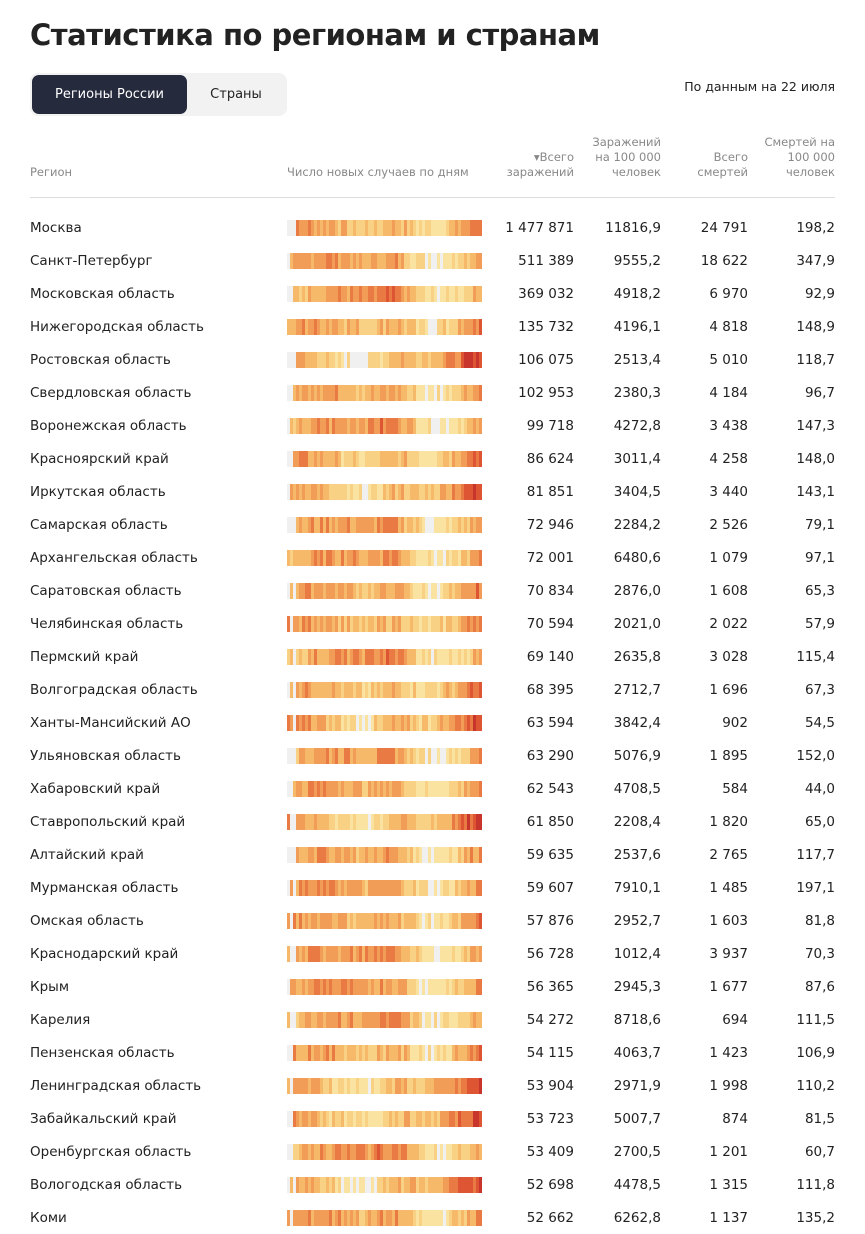 This screenshot has height=1234, width=865. I want to click on region-name: Ставропольский край, so click(108, 822).